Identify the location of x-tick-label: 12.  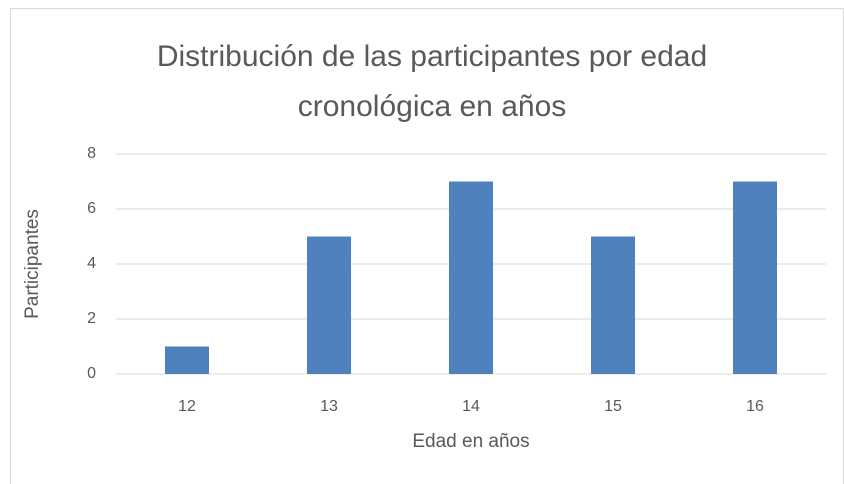
(187, 406).